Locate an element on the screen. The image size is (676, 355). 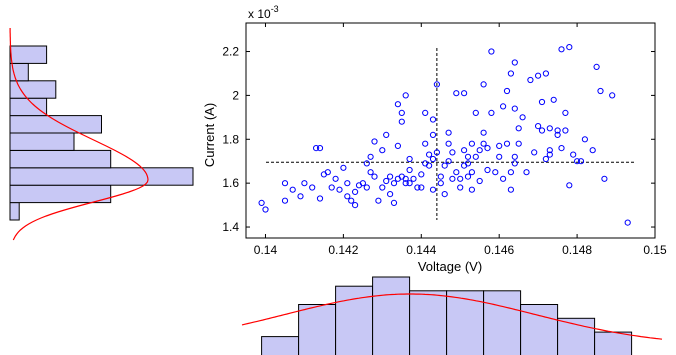
x-tick-label: 0.142 is located at coordinates (343, 250).